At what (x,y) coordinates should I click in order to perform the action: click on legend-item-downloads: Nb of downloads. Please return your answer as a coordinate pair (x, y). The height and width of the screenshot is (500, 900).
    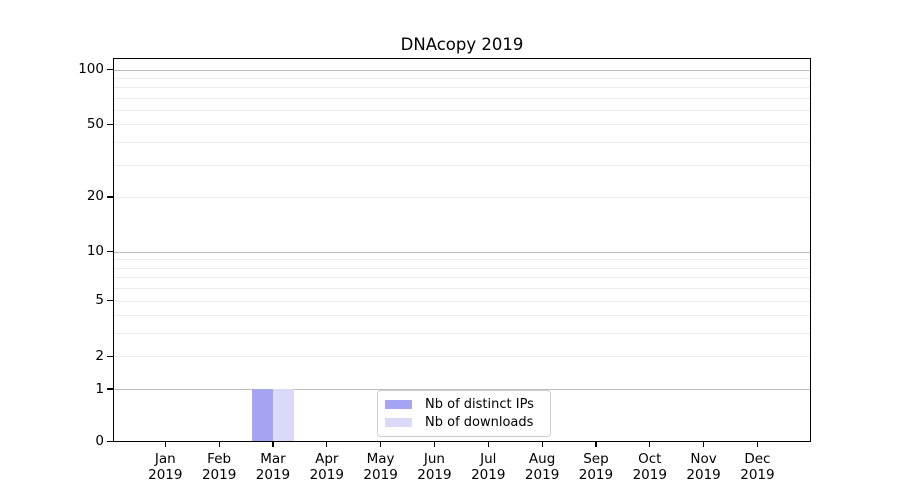
    Looking at the image, I should click on (467, 423).